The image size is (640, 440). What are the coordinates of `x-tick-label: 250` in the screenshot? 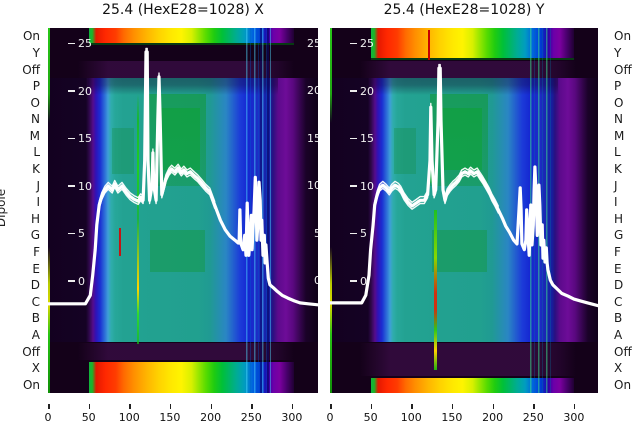 It's located at (251, 417).